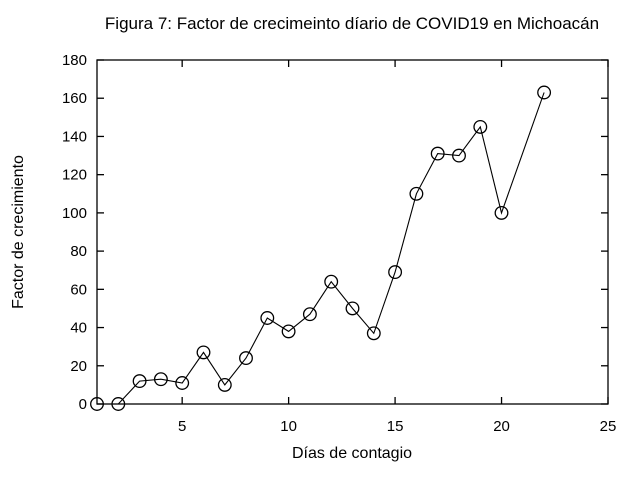 This screenshot has height=485, width=640. I want to click on y-tick-label: 140, so click(74, 136).